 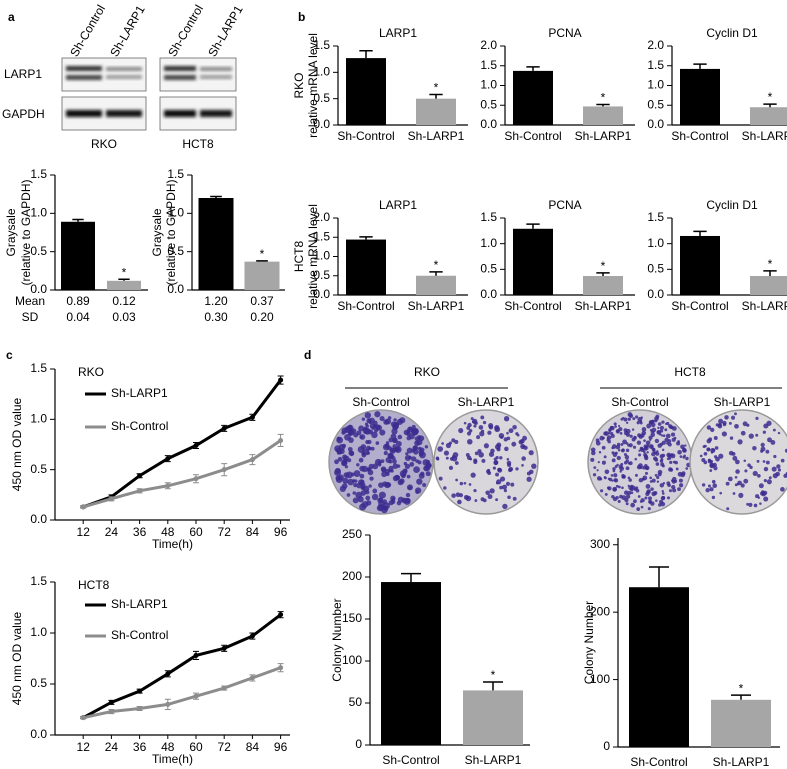 What do you see at coordinates (606, 746) in the screenshot?
I see `y-tick-label: 0` at bounding box center [606, 746].